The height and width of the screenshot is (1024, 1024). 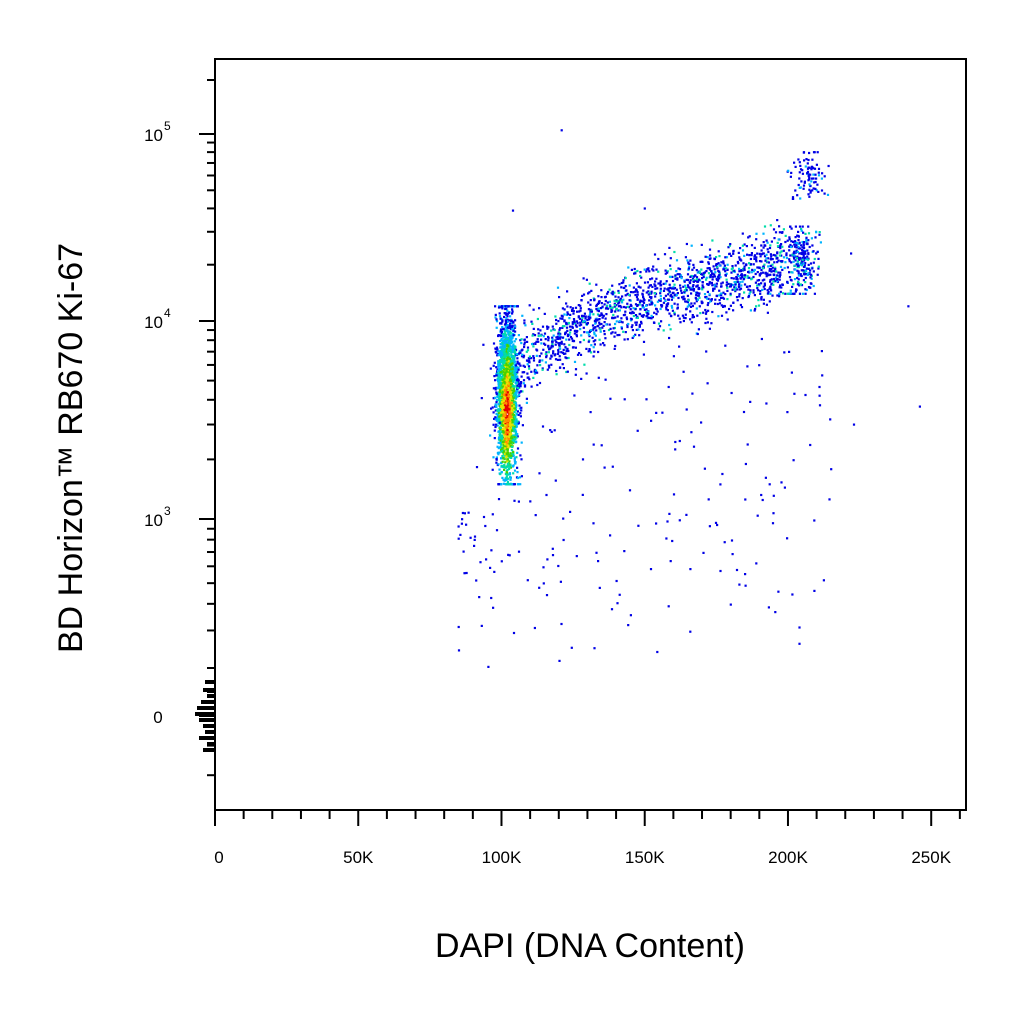 What do you see at coordinates (210, 682) in the screenshot?
I see `zero-pileup-bar` at bounding box center [210, 682].